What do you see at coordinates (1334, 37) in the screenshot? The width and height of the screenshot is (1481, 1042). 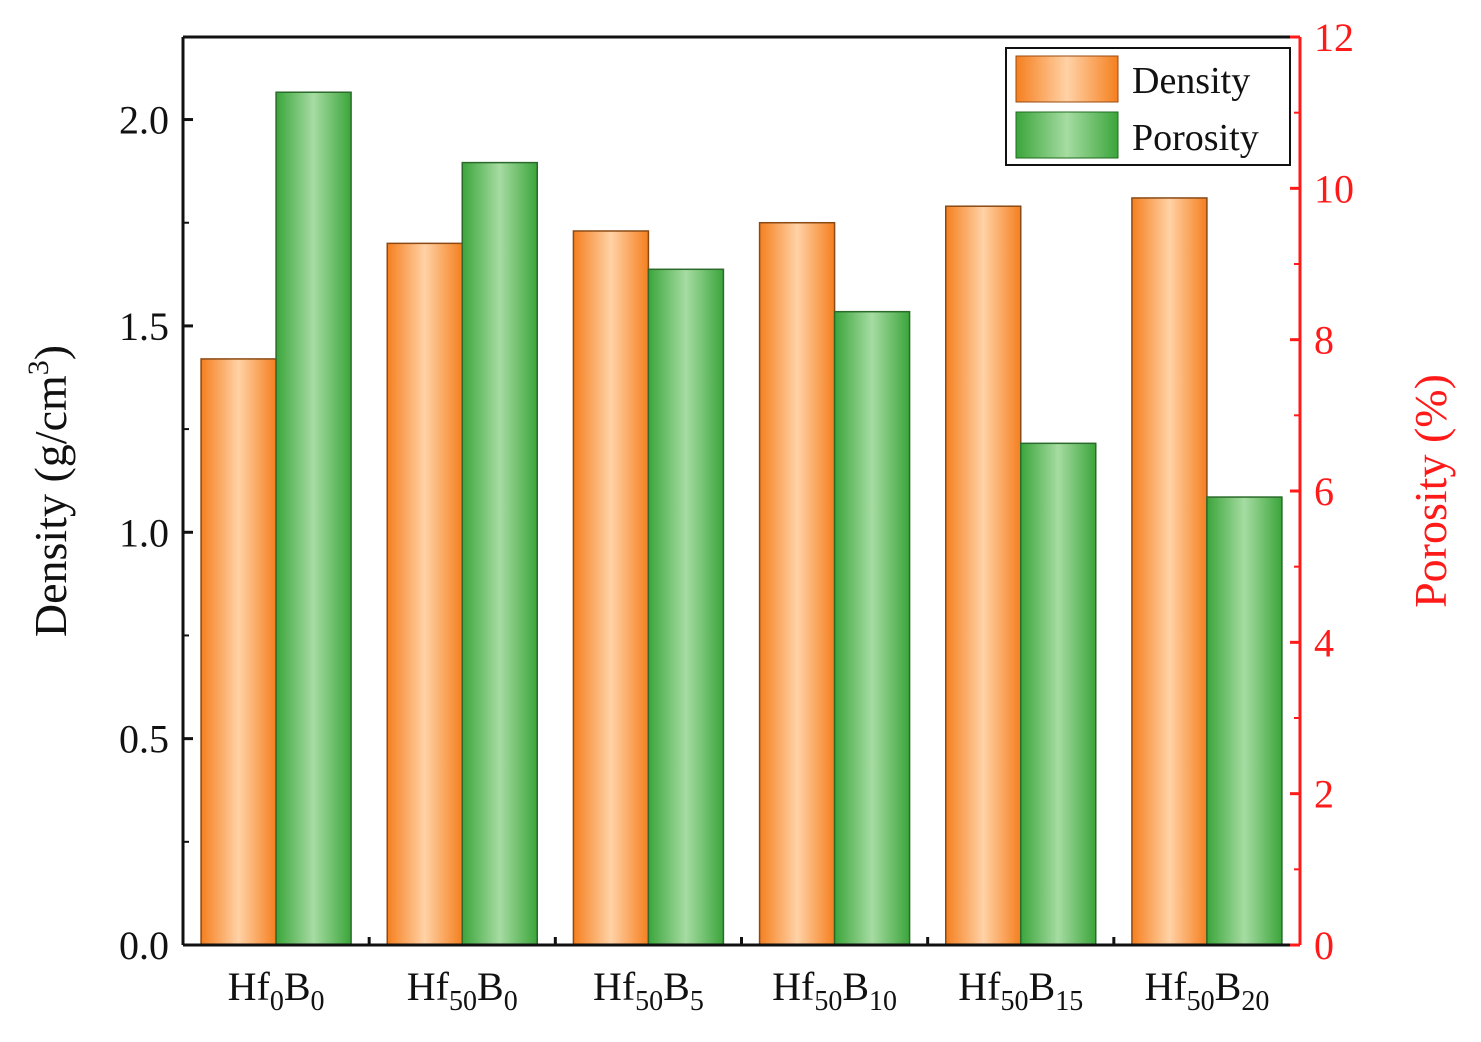 I see `right-tick-label: 12` at bounding box center [1334, 37].